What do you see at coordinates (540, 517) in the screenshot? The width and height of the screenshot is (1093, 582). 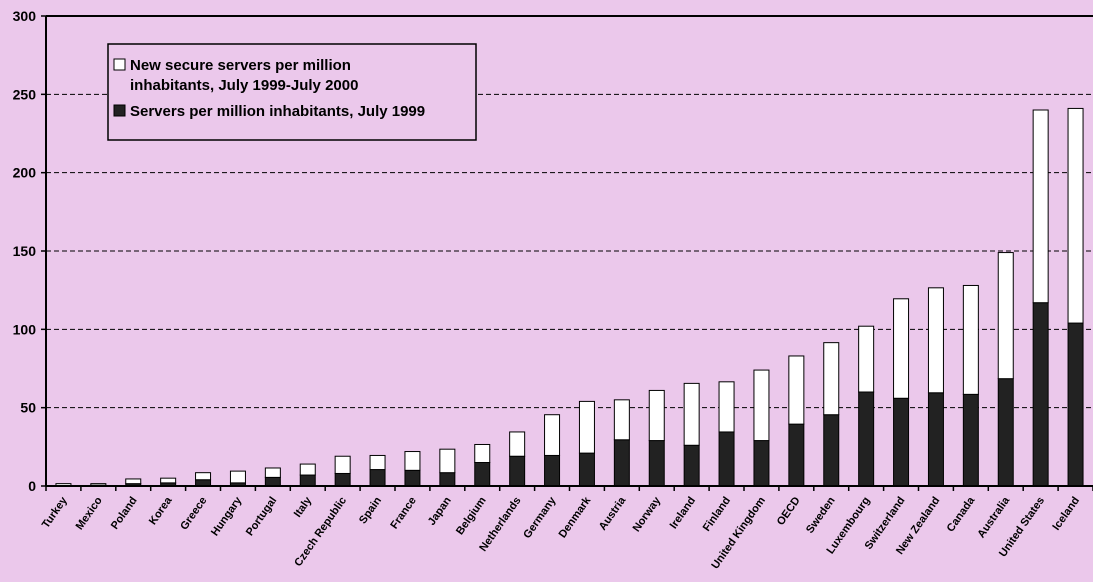 I see `x-tick-label: Germany` at bounding box center [540, 517].